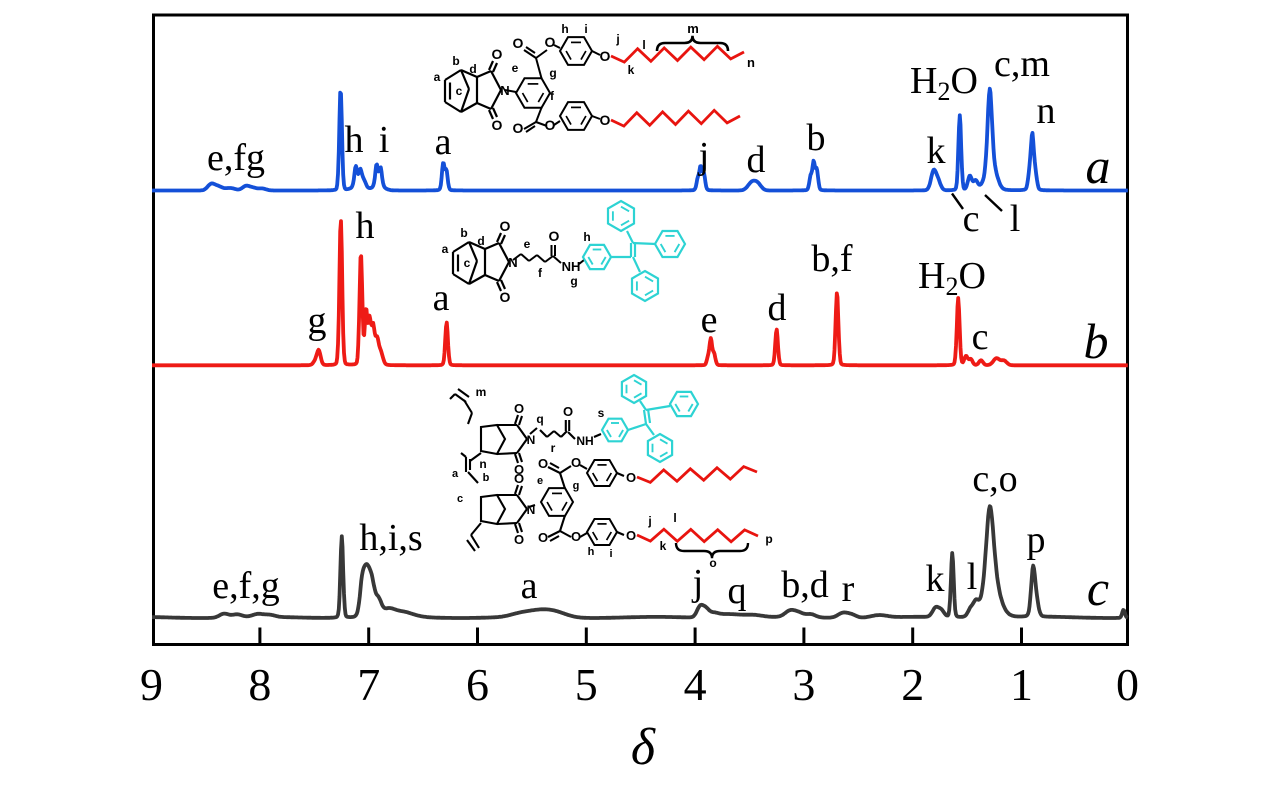  I want to click on svg-text: e,fg, so click(236, 158).